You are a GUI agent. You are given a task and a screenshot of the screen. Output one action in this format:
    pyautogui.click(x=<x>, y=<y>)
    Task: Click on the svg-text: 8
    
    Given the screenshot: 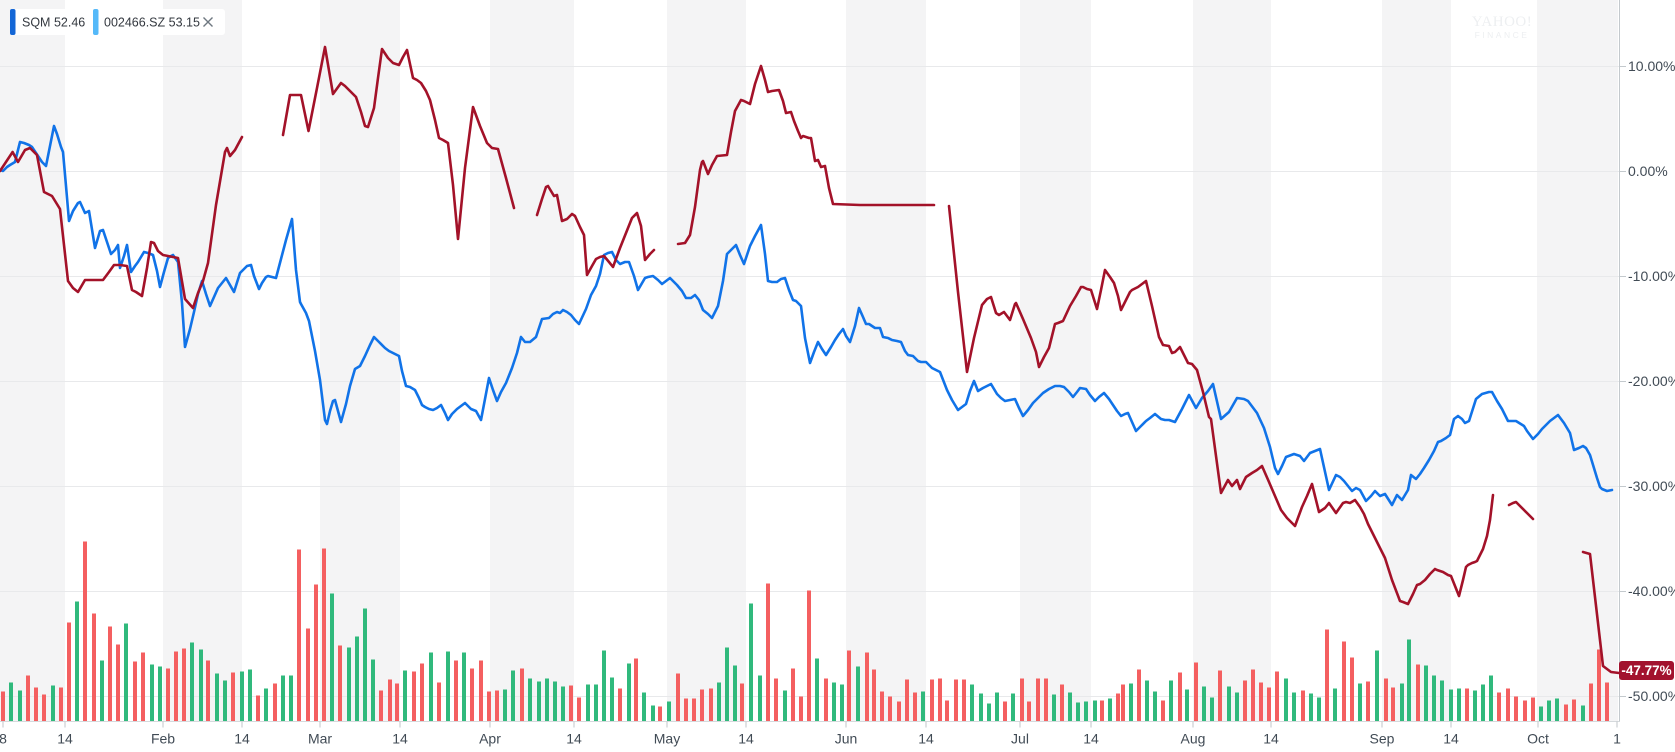 What is the action you would take?
    pyautogui.click(x=3, y=739)
    